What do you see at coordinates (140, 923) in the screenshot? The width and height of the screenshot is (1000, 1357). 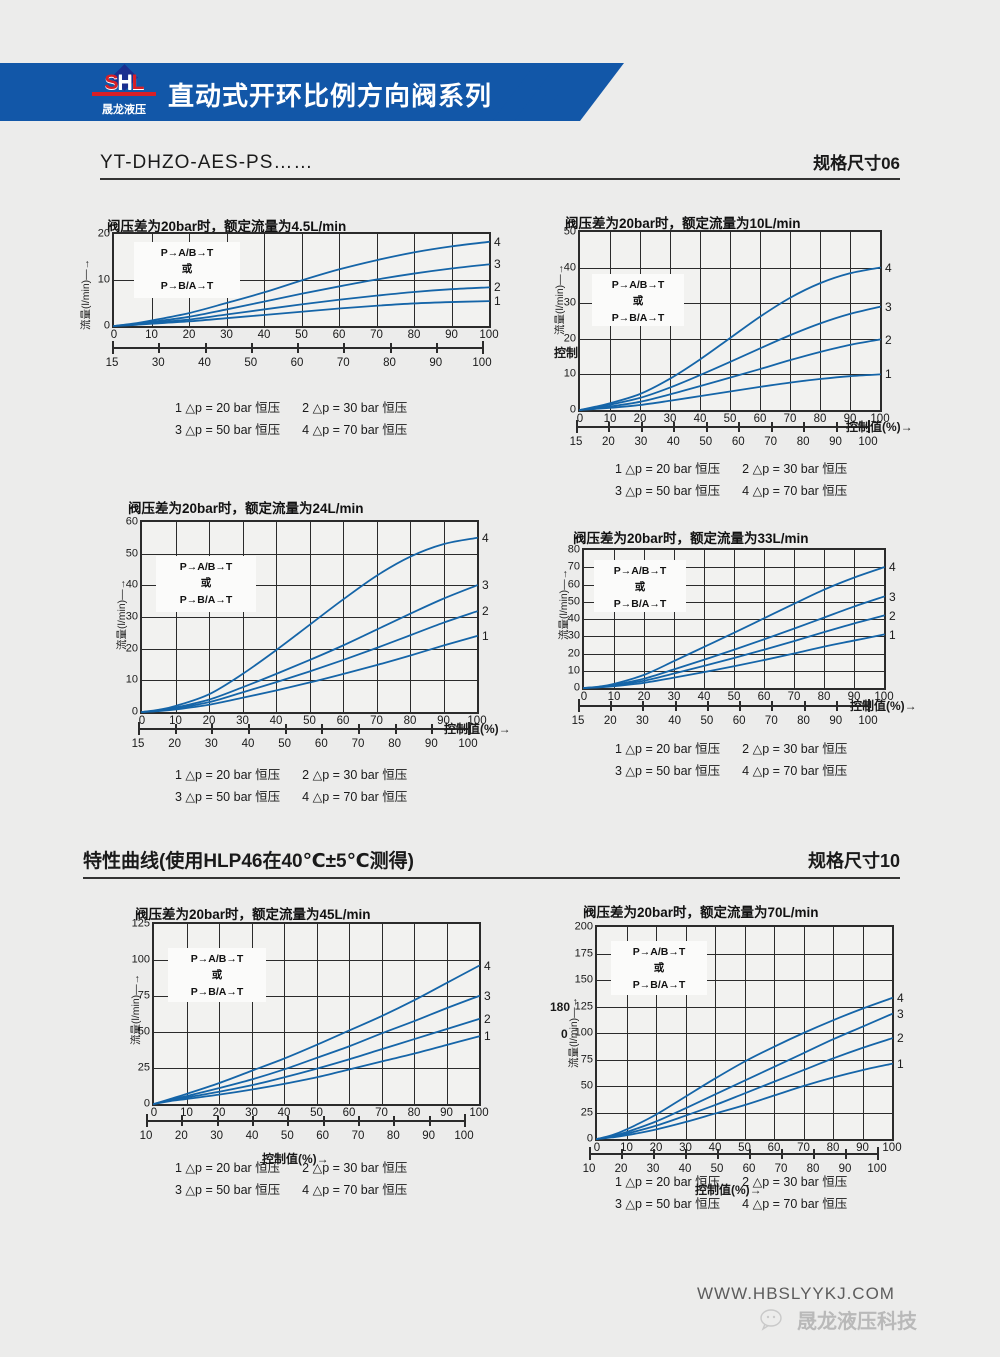 I see `y-tick-label: 125` at bounding box center [140, 923].